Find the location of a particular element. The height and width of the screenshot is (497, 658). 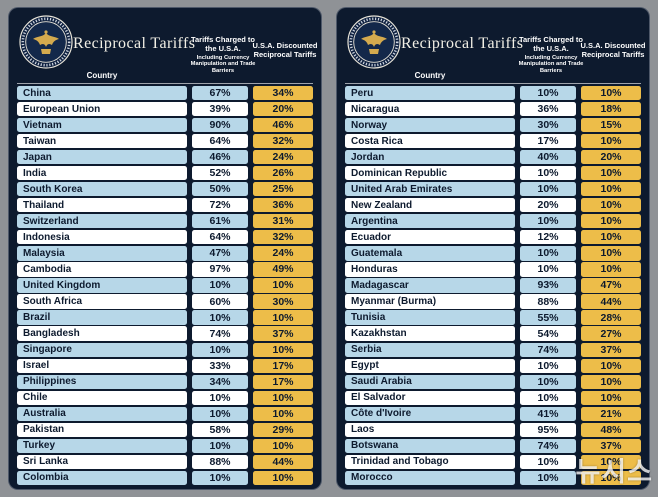

country-cell: Tunisia is located at coordinates (430, 317).